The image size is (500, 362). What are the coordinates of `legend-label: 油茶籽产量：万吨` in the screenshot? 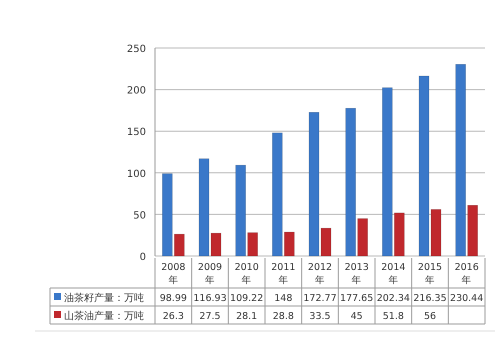 It's located at (104, 298).